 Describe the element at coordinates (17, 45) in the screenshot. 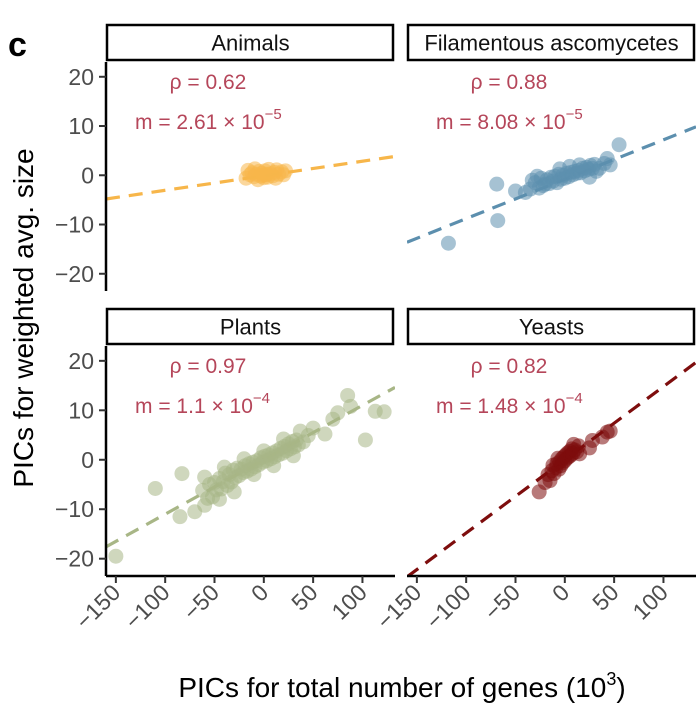

I see `figure-label: c` at that location.